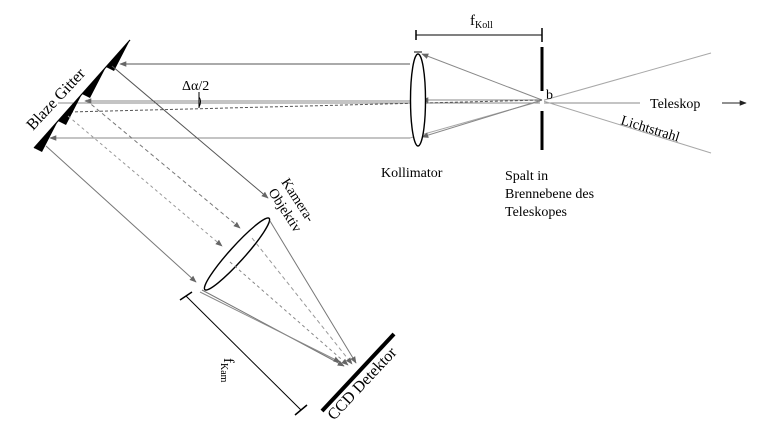 Image resolution: width=757 pixels, height=433 pixels. I want to click on ccd-detector, so click(358, 372).